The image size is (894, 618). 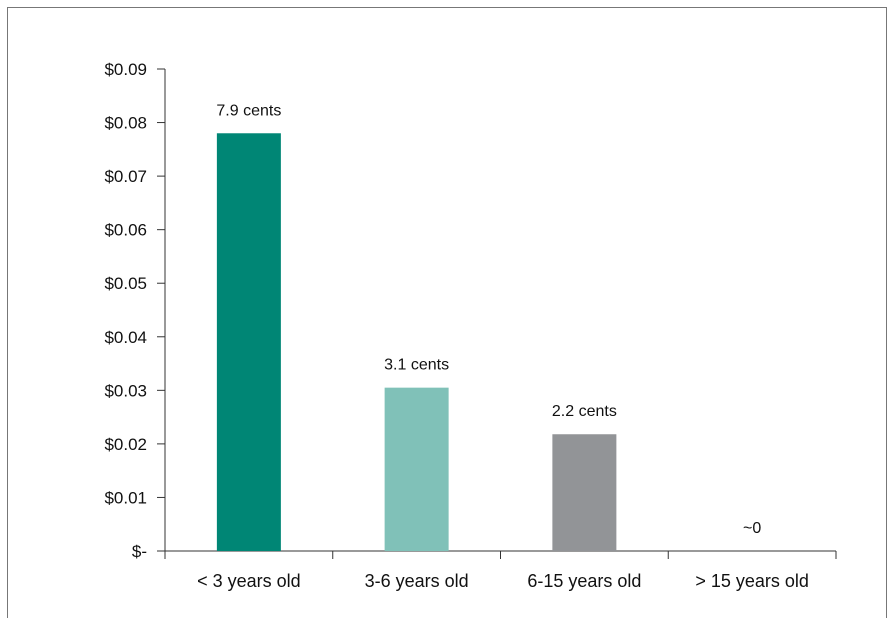 I want to click on x-tick-label: < 3 years old, so click(x=249, y=581).